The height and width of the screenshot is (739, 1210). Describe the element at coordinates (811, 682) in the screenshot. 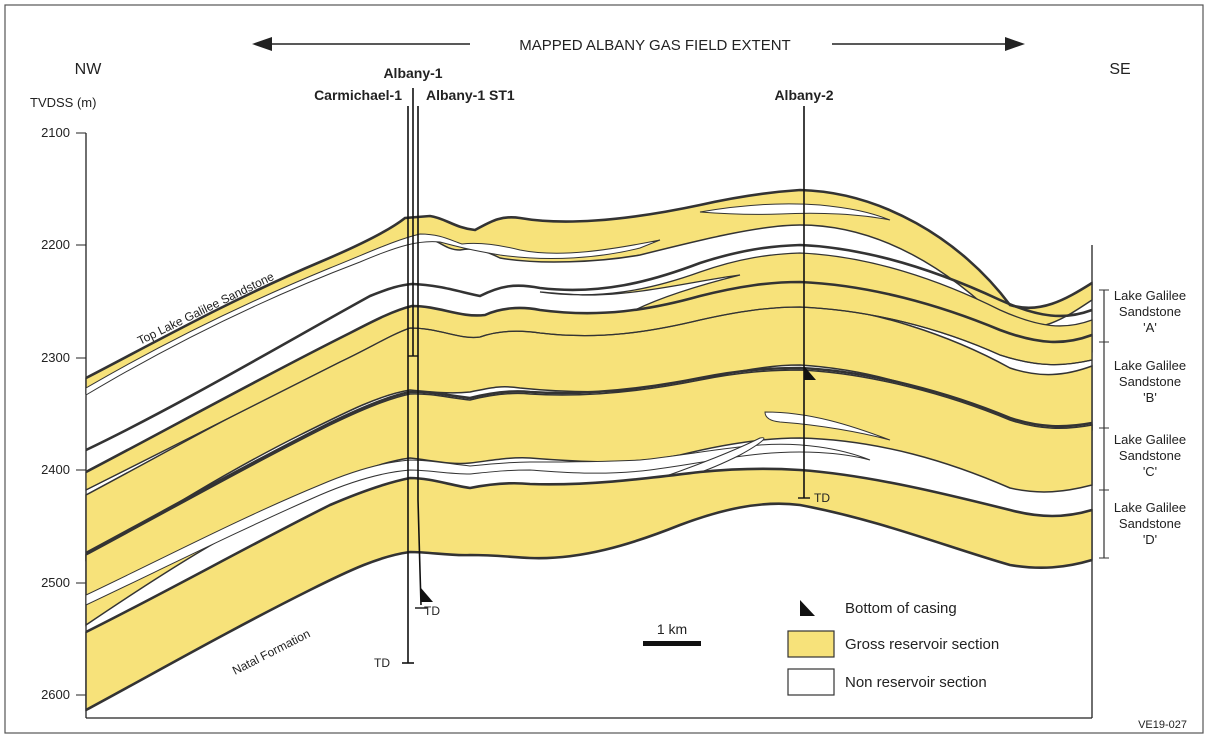

I see `legend-non-swatch` at that location.